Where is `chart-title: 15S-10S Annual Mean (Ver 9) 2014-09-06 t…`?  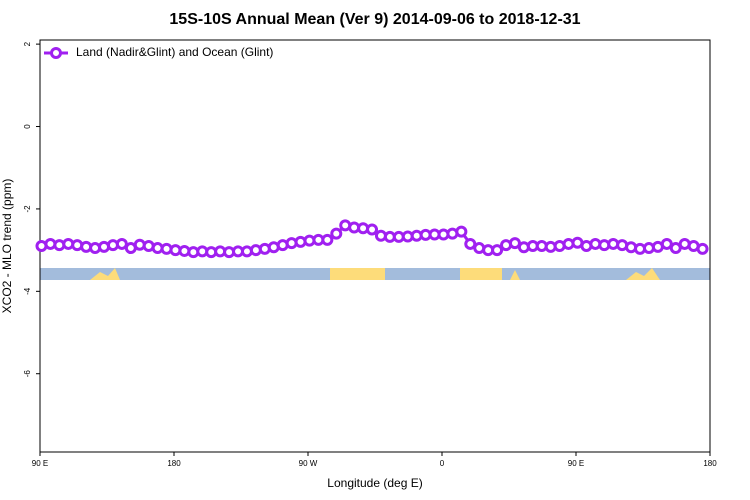 chart-title: 15S-10S Annual Mean (Ver 9) 2014-09-06 t… is located at coordinates (374, 19).